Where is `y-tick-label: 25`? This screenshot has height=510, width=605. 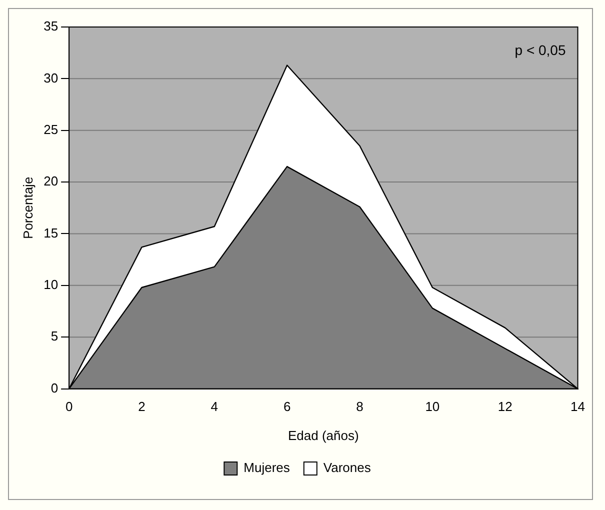 y-tick-label: 25 is located at coordinates (51, 129).